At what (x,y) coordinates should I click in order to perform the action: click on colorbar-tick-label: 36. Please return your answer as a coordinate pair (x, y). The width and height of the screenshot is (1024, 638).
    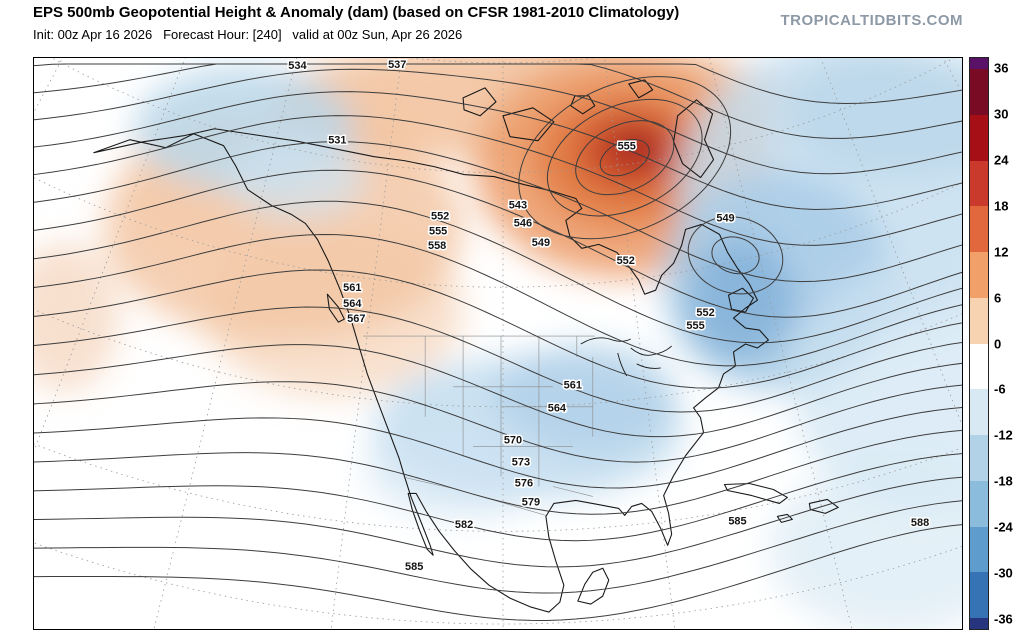
    Looking at the image, I should click on (1001, 68).